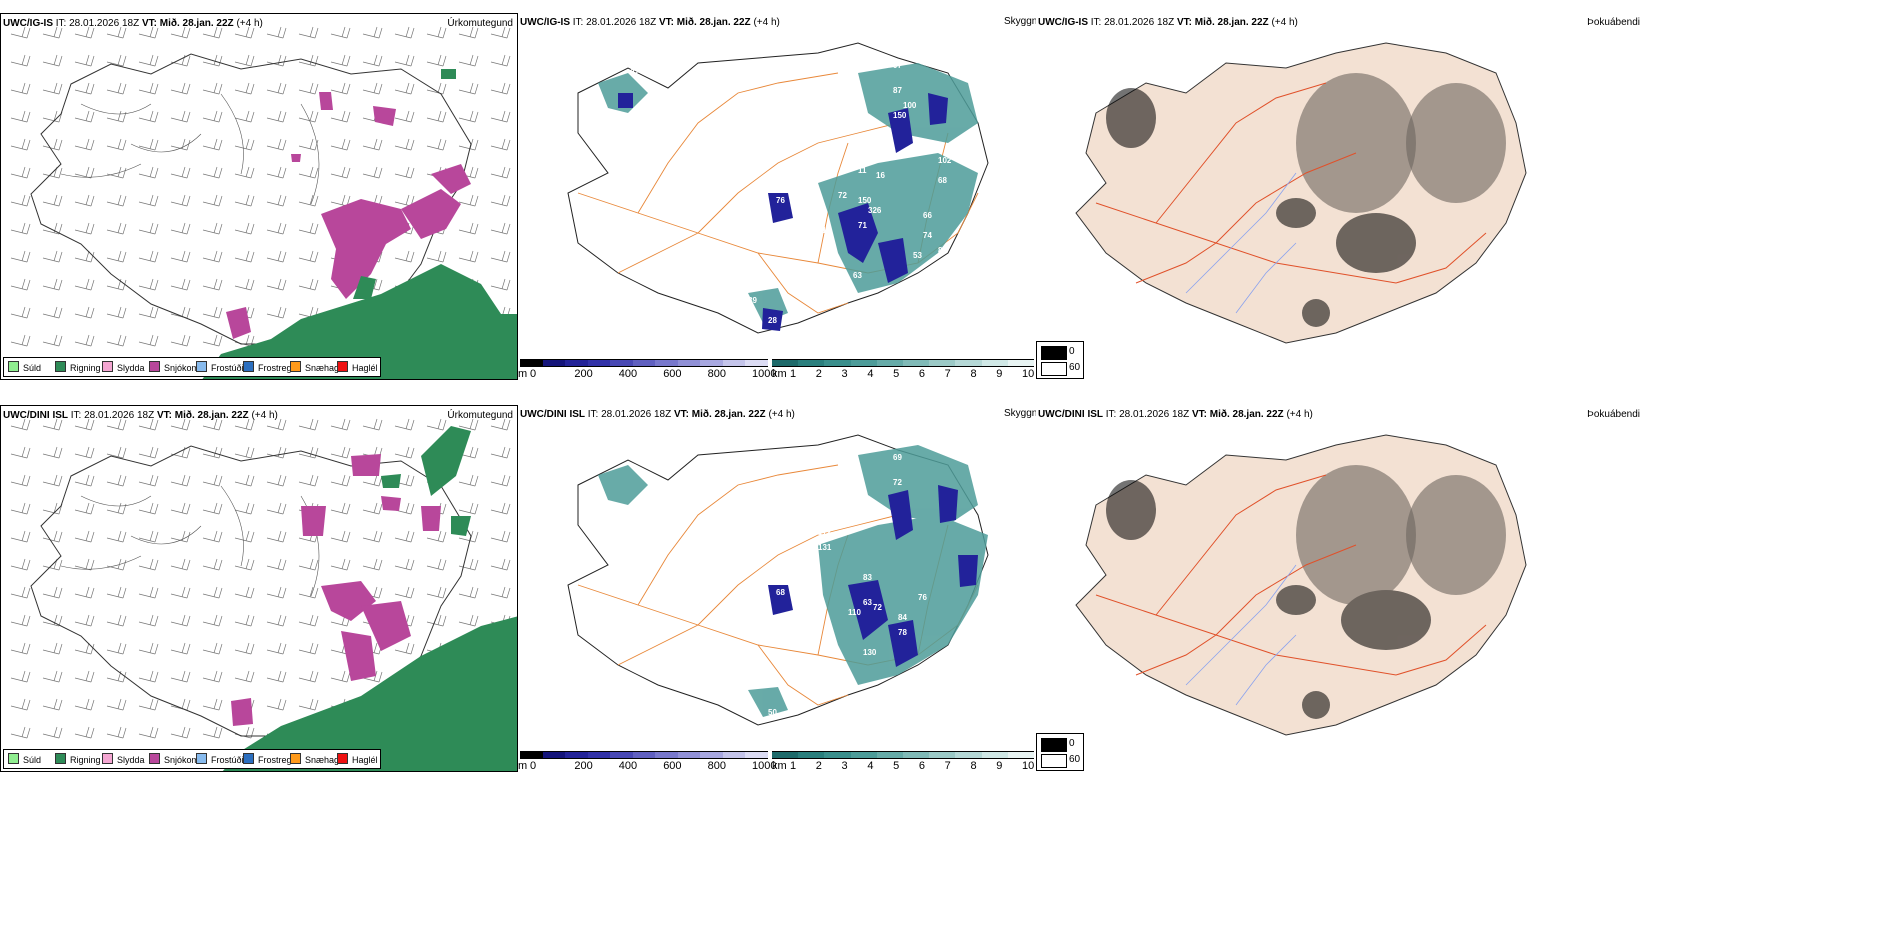 Image resolution: width=1900 pixels, height=950 pixels. Describe the element at coordinates (60, 758) in the screenshot. I see `legend-swatch` at that location.